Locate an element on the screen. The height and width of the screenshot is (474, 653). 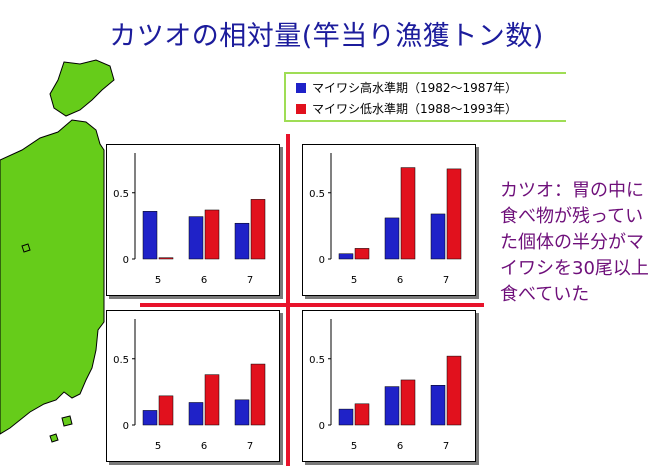
bar-chart-bottom-right: 0 0.5 5 6 7 is located at coordinates (385, 385).